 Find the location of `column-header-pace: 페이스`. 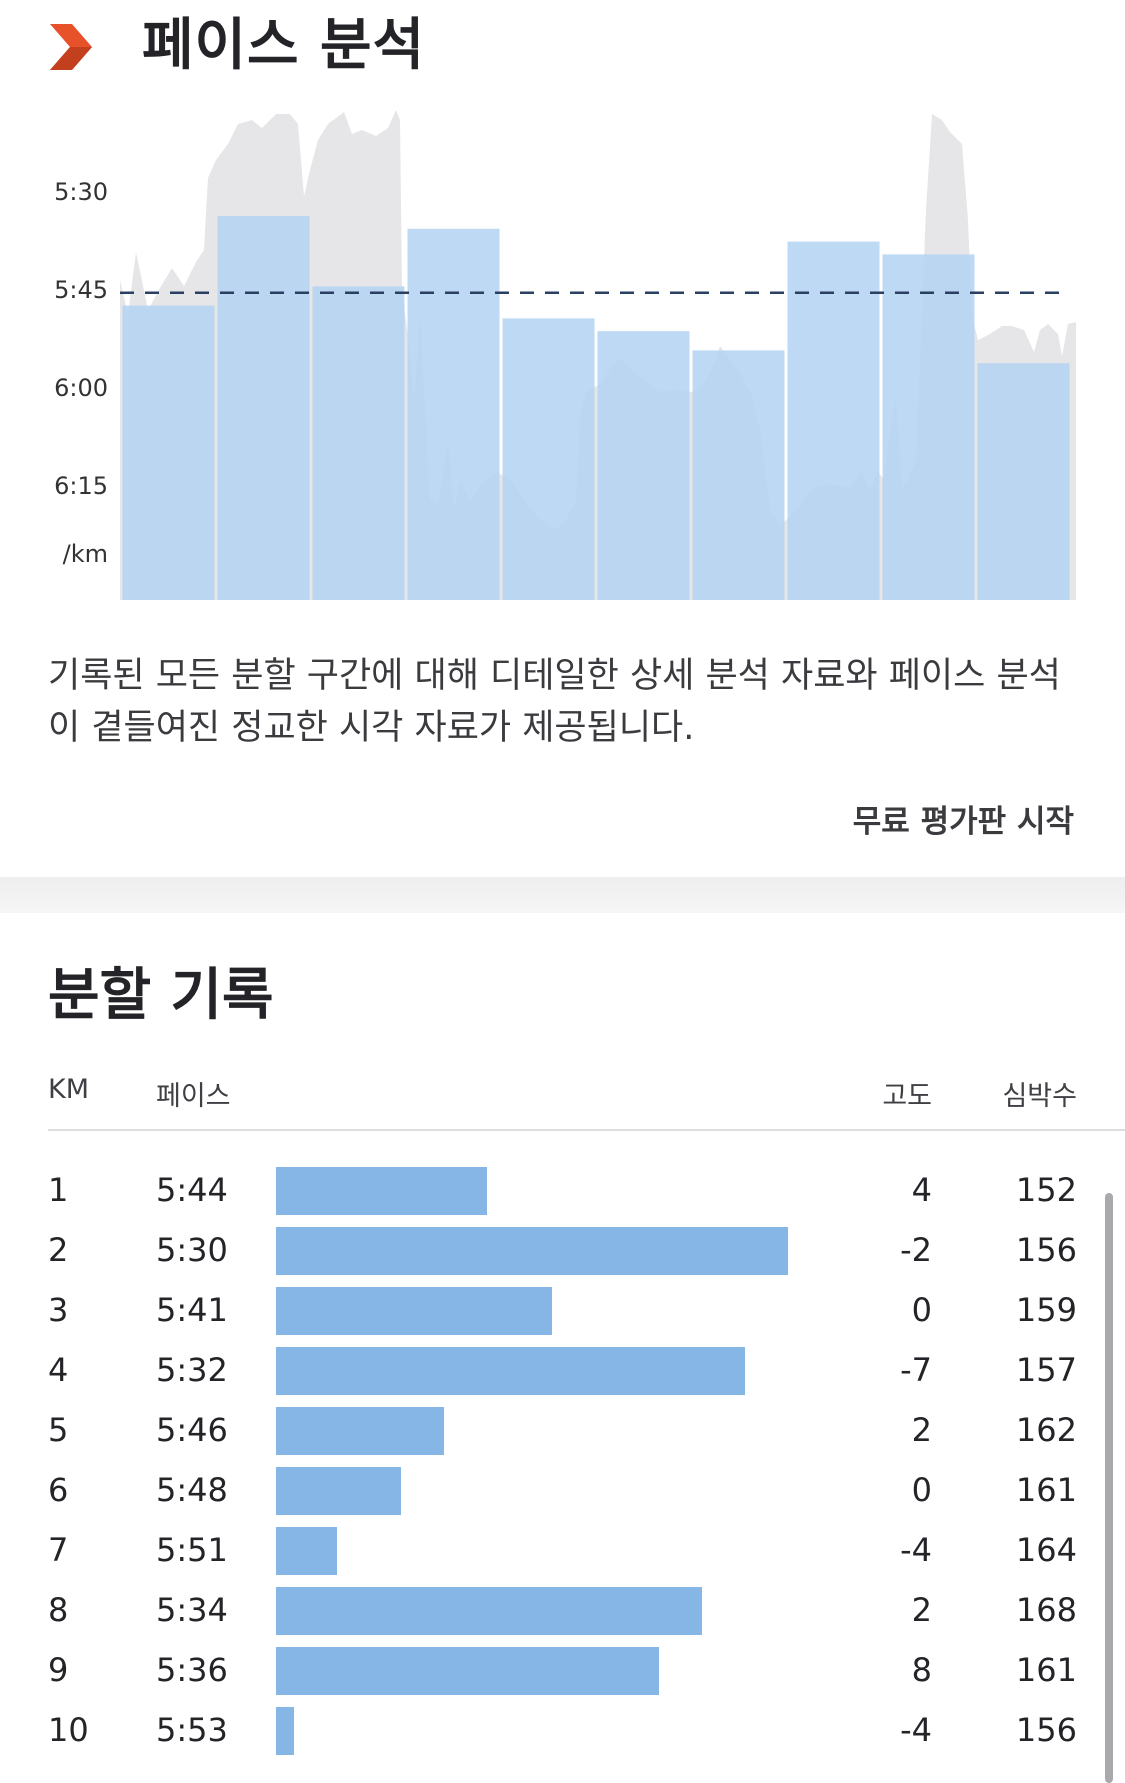

column-header-pace: 페이스 is located at coordinates (193, 1096).